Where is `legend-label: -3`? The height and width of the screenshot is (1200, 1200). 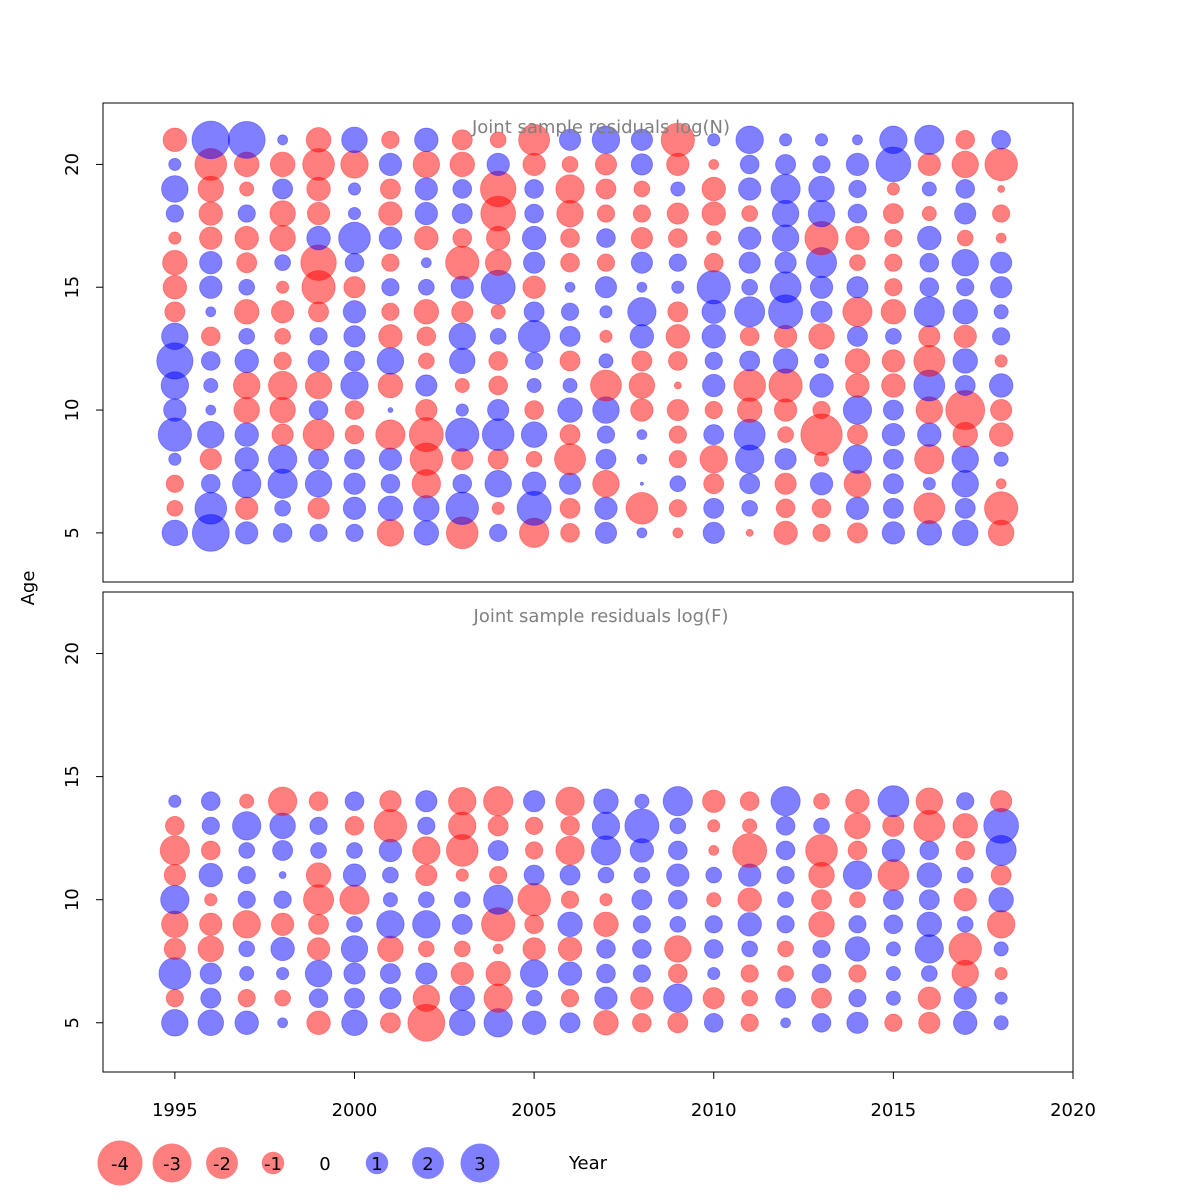 legend-label: -3 is located at coordinates (172, 1164).